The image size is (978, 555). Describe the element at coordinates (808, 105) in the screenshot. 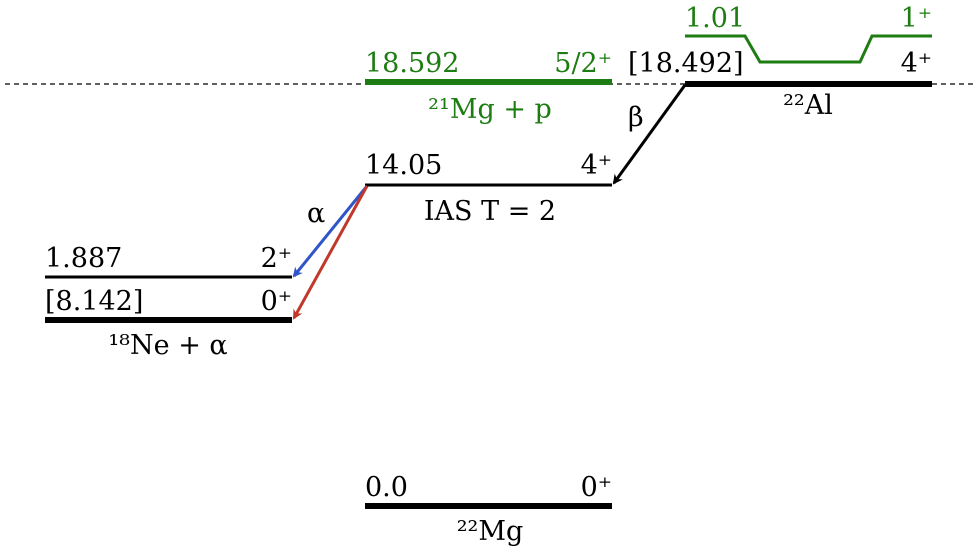

I see `level-label: ²²Al` at that location.